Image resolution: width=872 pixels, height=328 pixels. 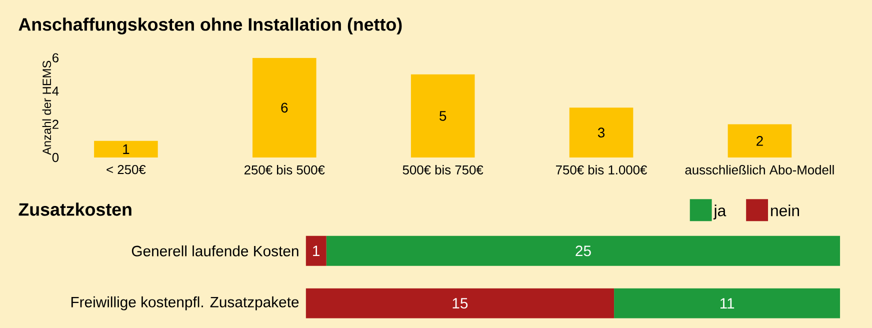 I want to click on data-label: 6, so click(x=284, y=107).